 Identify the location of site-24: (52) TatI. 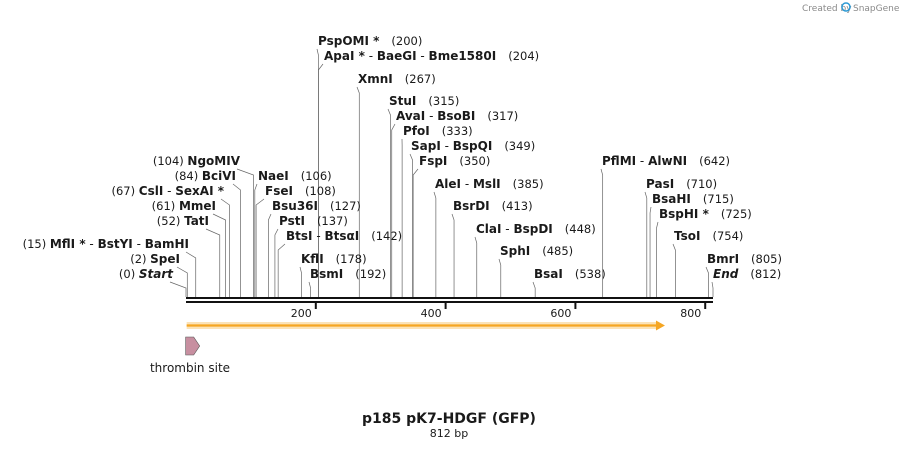
(189, 255).